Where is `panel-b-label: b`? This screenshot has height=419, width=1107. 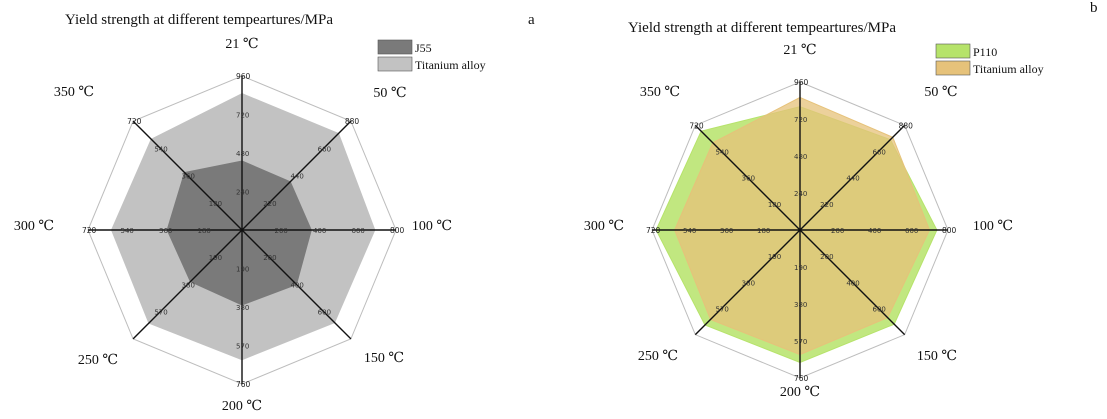
panel-b-label: b is located at coordinates (1094, 8).